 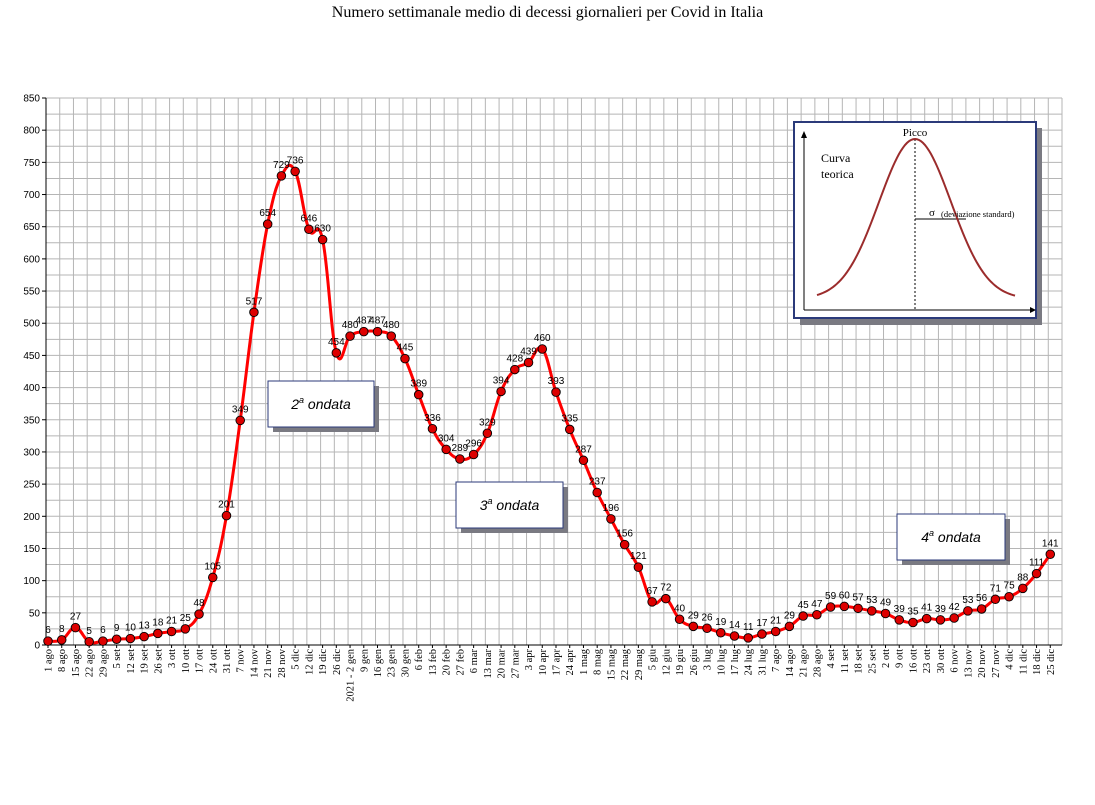 What do you see at coordinates (364, 660) in the screenshot?
I see `x-tick-label: 9 gen` at bounding box center [364, 660].